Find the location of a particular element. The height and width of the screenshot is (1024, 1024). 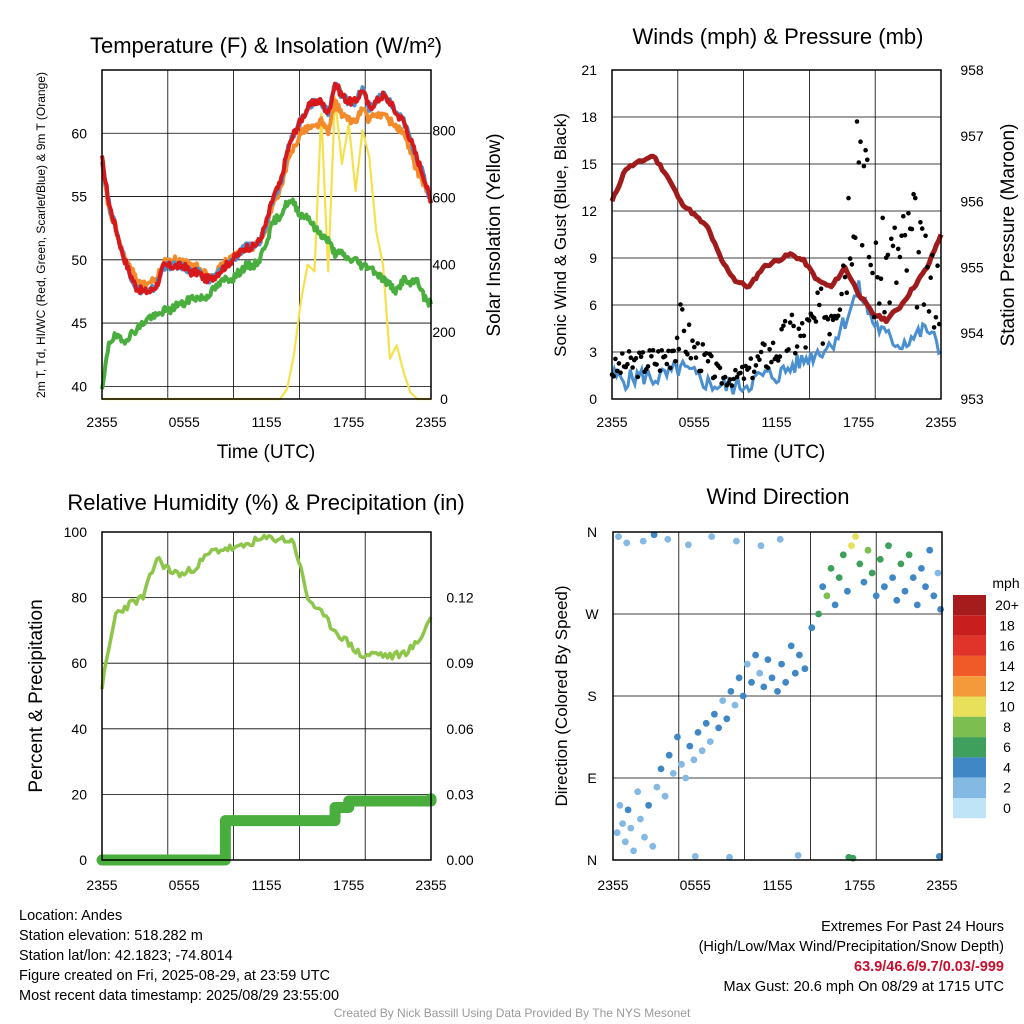

extremes-title: Extremes For Past 24 Hours is located at coordinates (912, 927).